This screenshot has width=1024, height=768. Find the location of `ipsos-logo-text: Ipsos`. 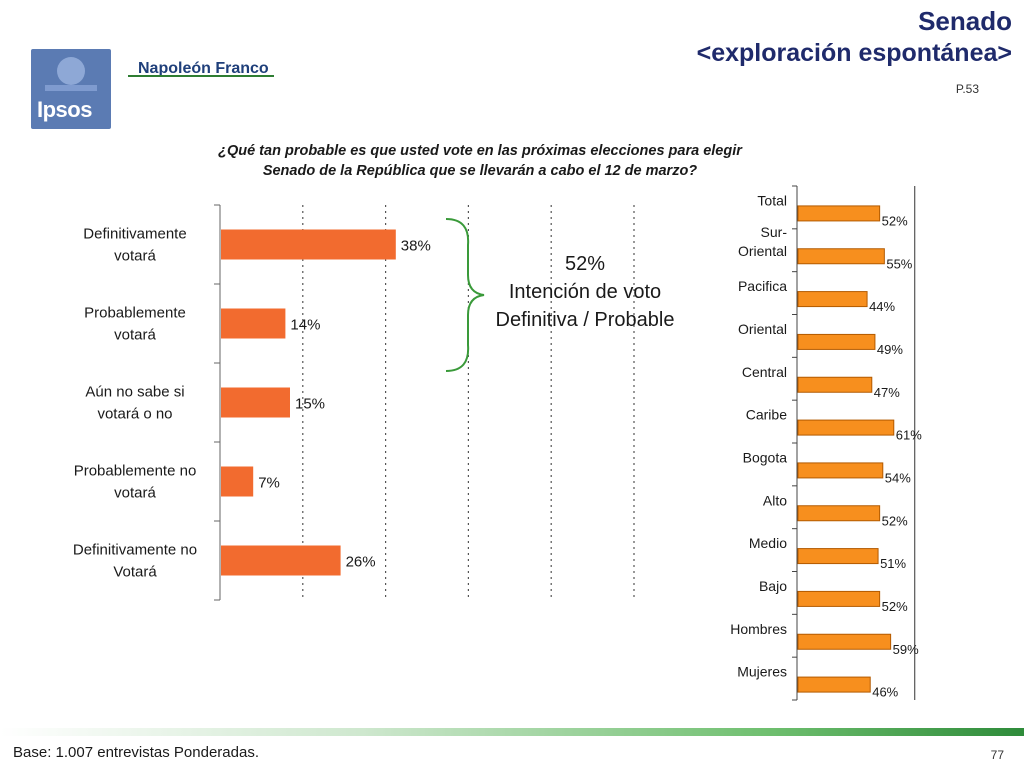

ipsos-logo-text: Ipsos is located at coordinates (64, 109).